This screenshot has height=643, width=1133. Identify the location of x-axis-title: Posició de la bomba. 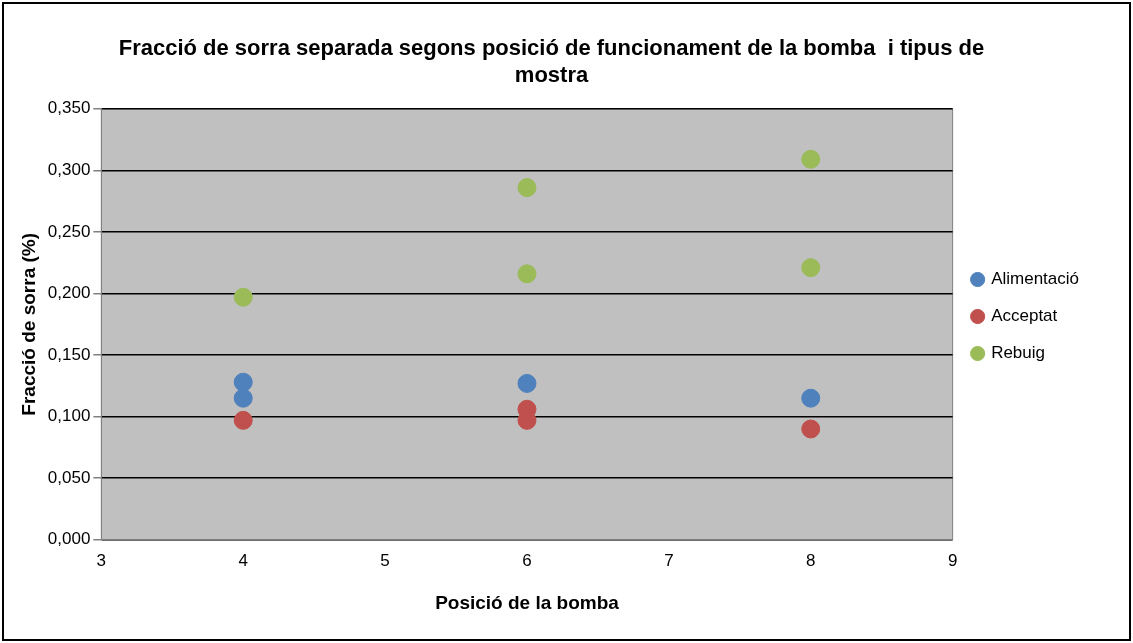
(527, 602).